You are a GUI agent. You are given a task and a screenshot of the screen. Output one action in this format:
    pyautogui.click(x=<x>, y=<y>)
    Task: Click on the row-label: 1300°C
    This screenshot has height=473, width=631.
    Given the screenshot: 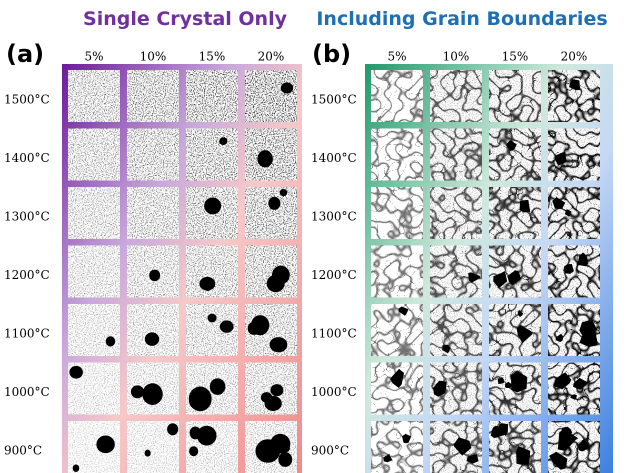 What is the action you would take?
    pyautogui.click(x=27, y=217)
    